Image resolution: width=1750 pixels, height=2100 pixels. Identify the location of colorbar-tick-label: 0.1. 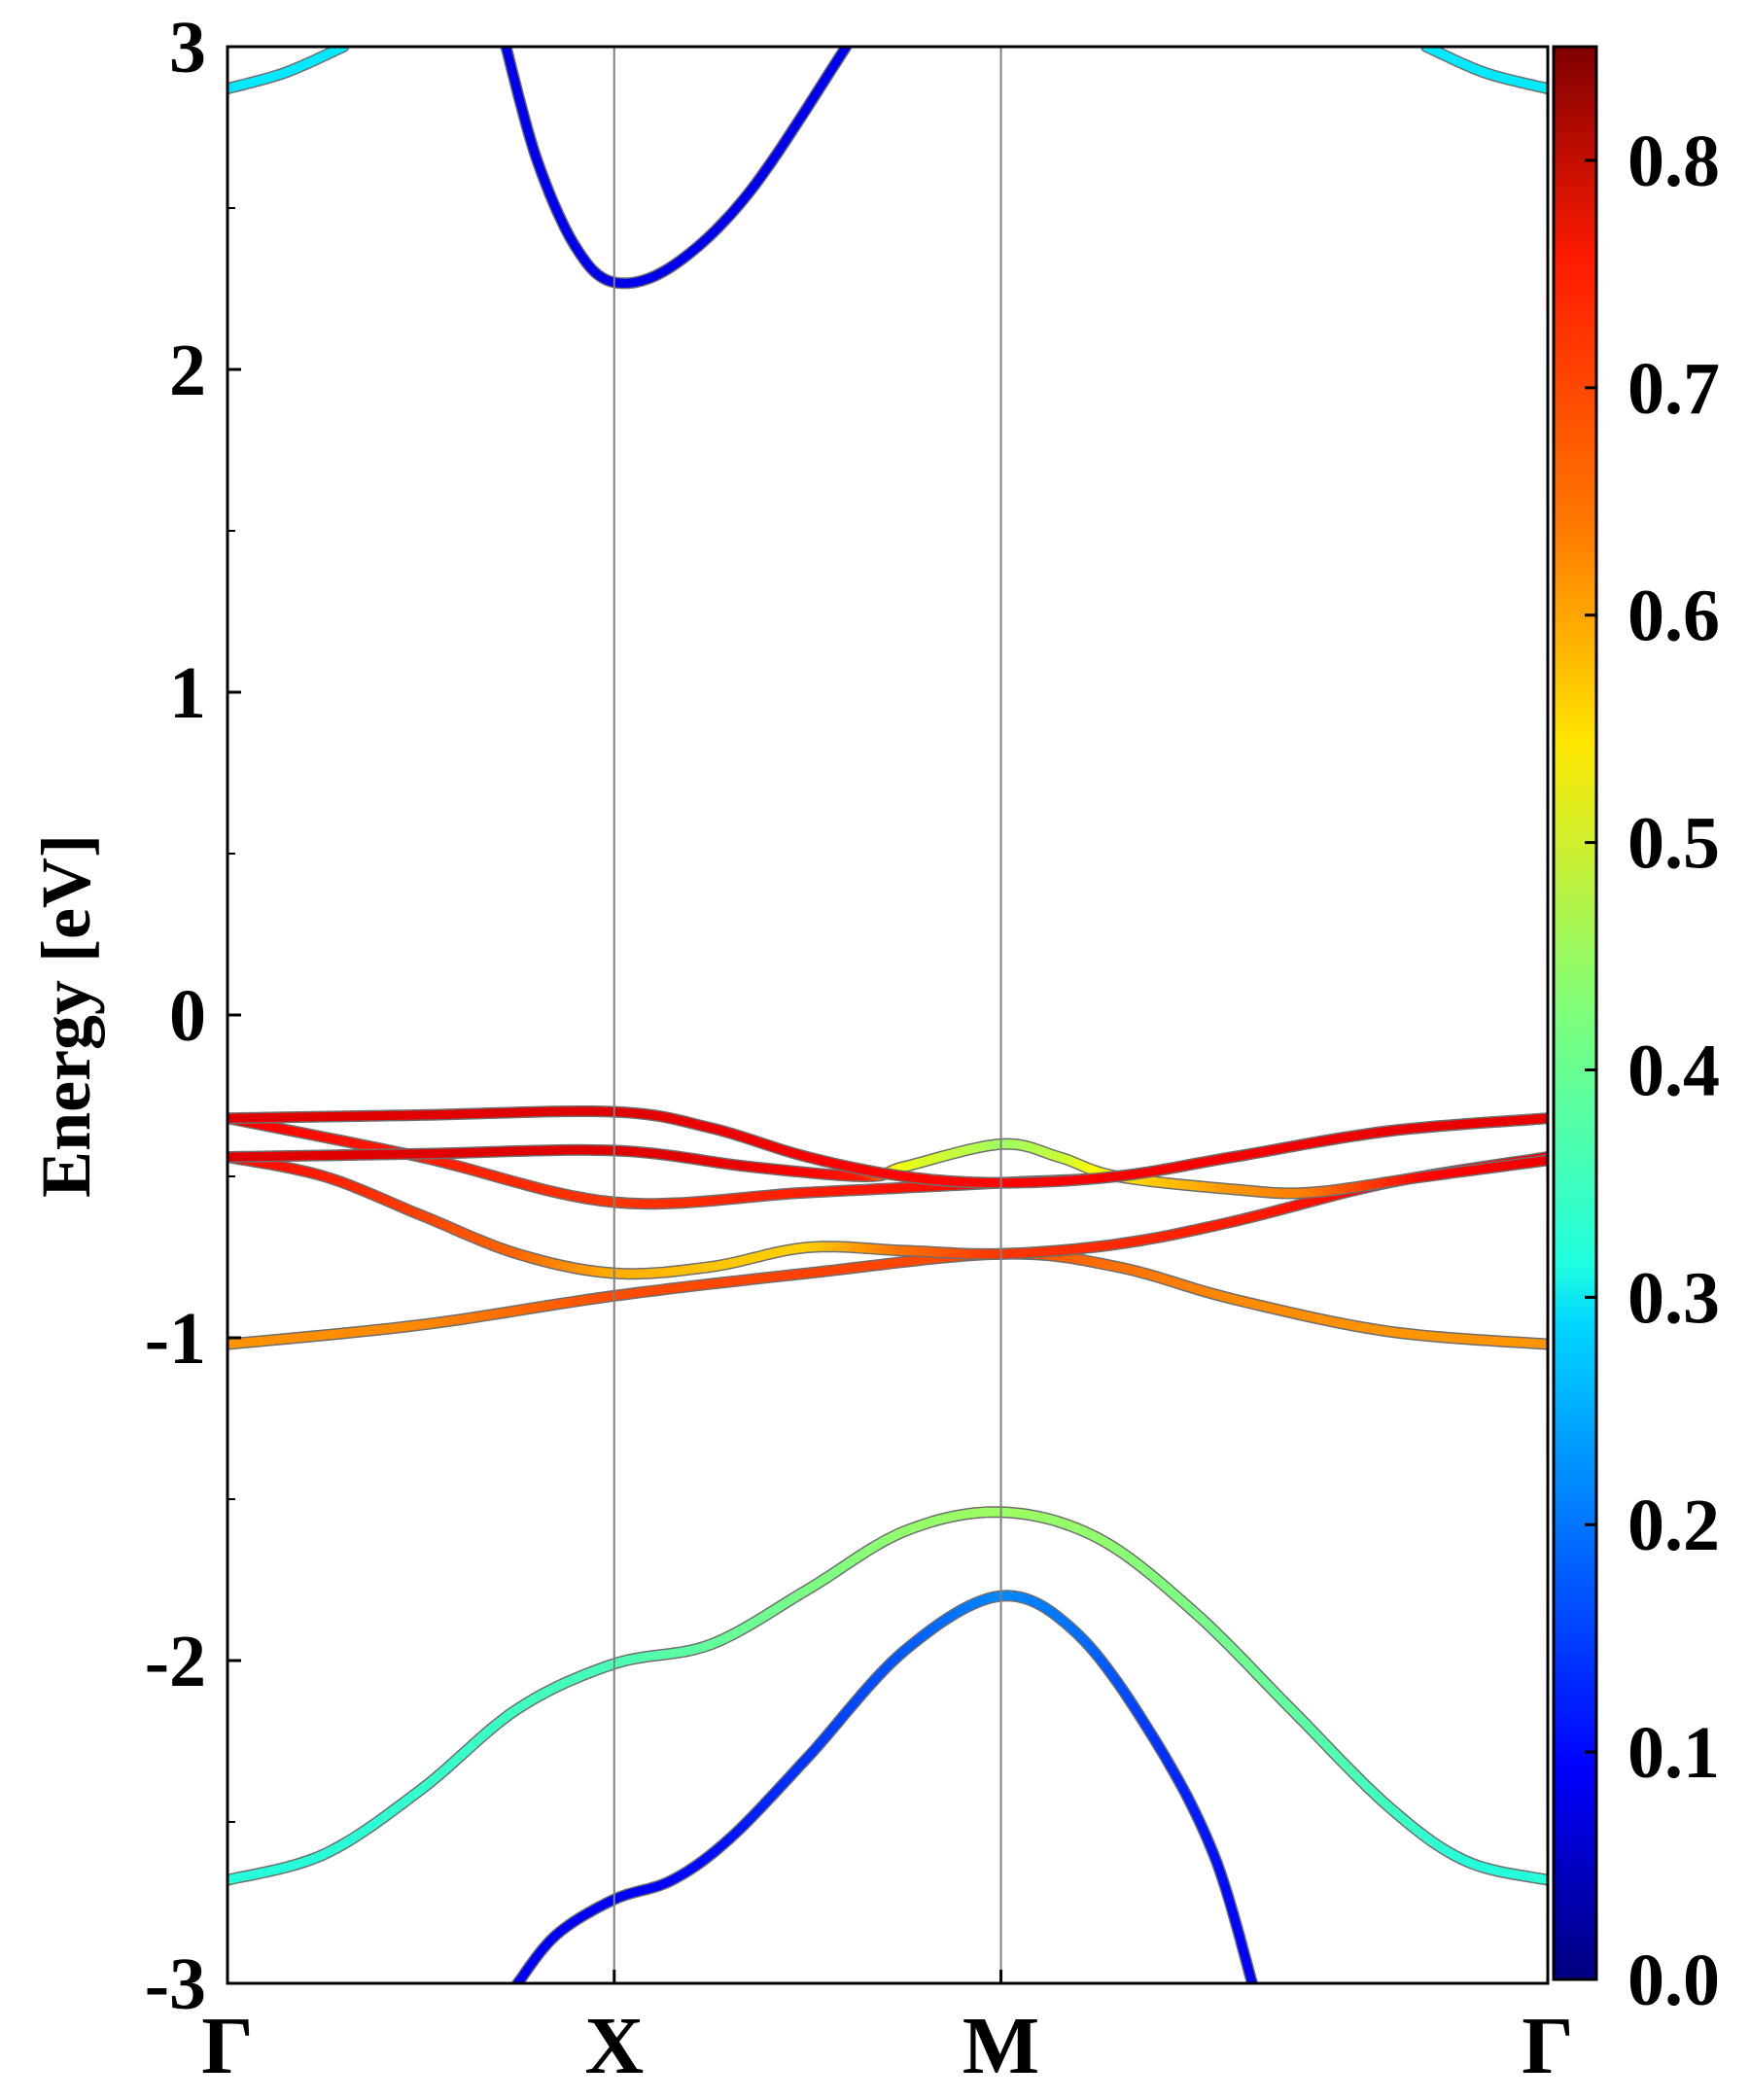
(1674, 1753).